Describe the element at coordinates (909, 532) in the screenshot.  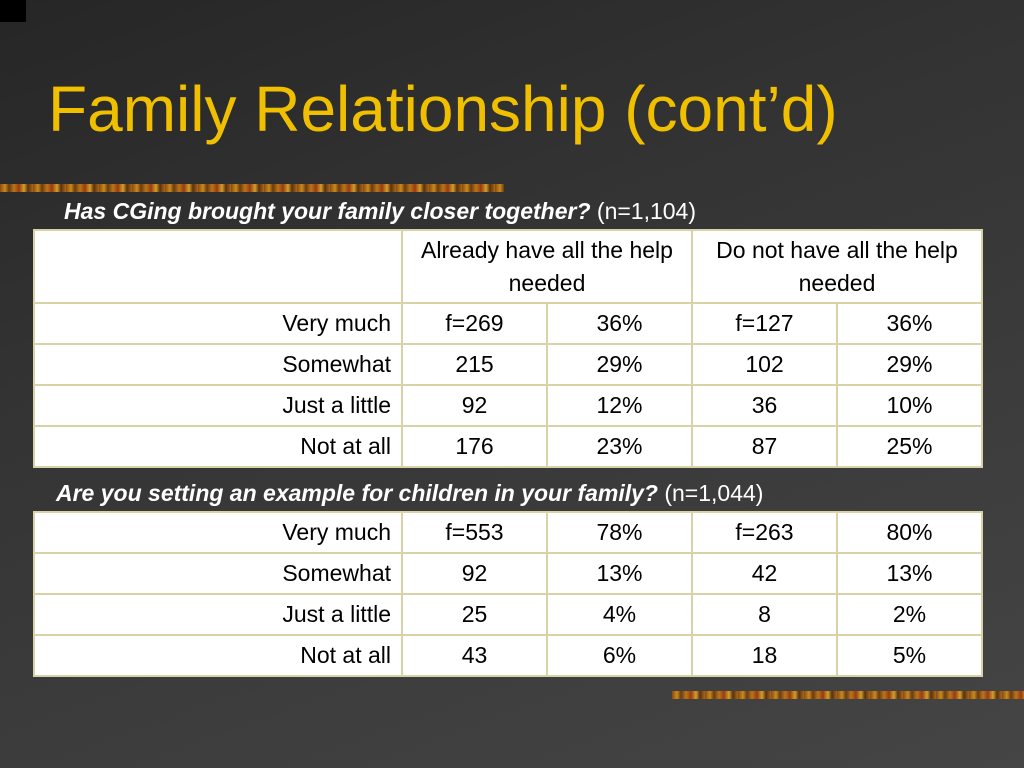
I see `table-cell: 80%` at that location.